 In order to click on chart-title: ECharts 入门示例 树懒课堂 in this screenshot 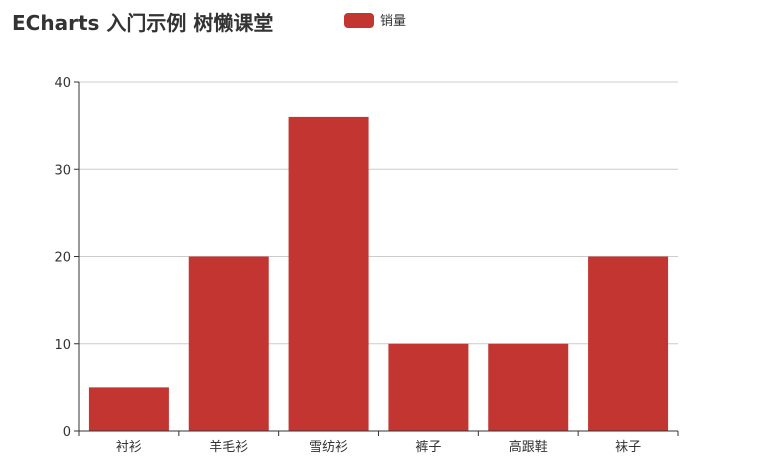, I will do `click(142, 23)`.